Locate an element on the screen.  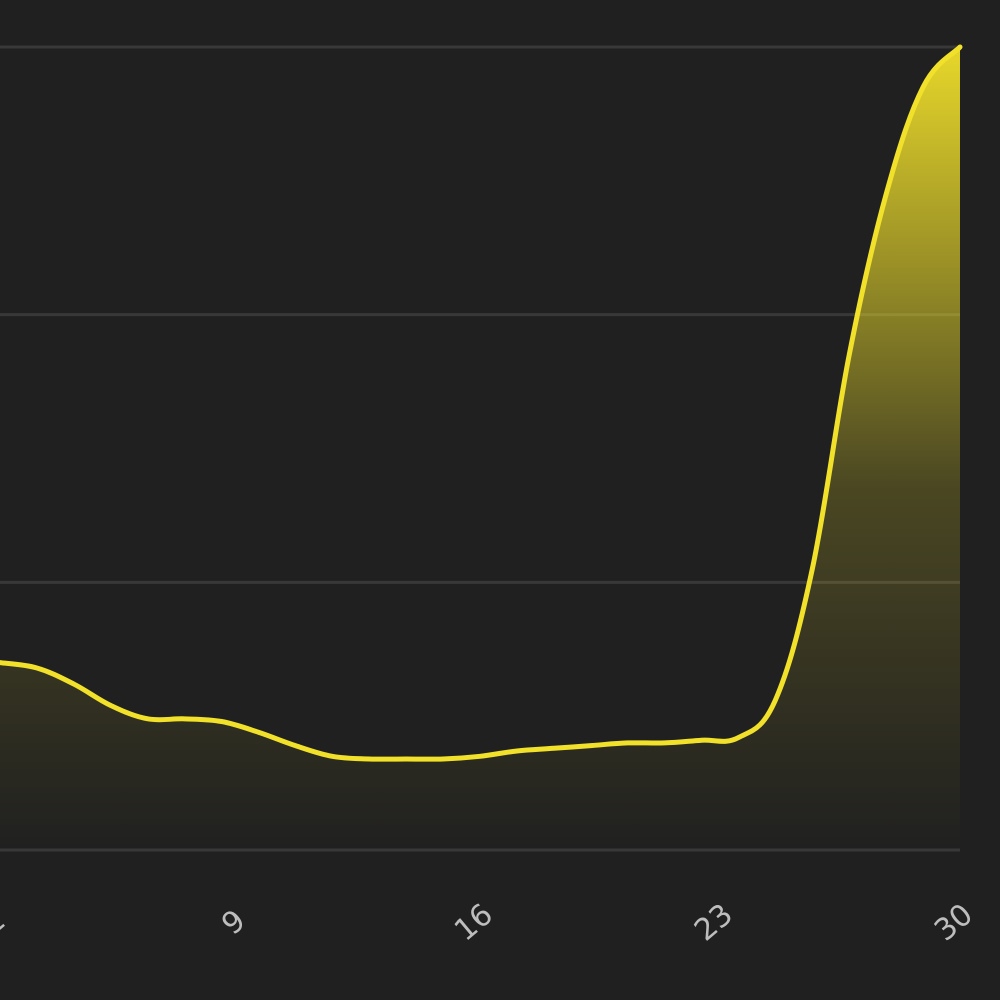
x-tick-label: 9 is located at coordinates (233, 922).